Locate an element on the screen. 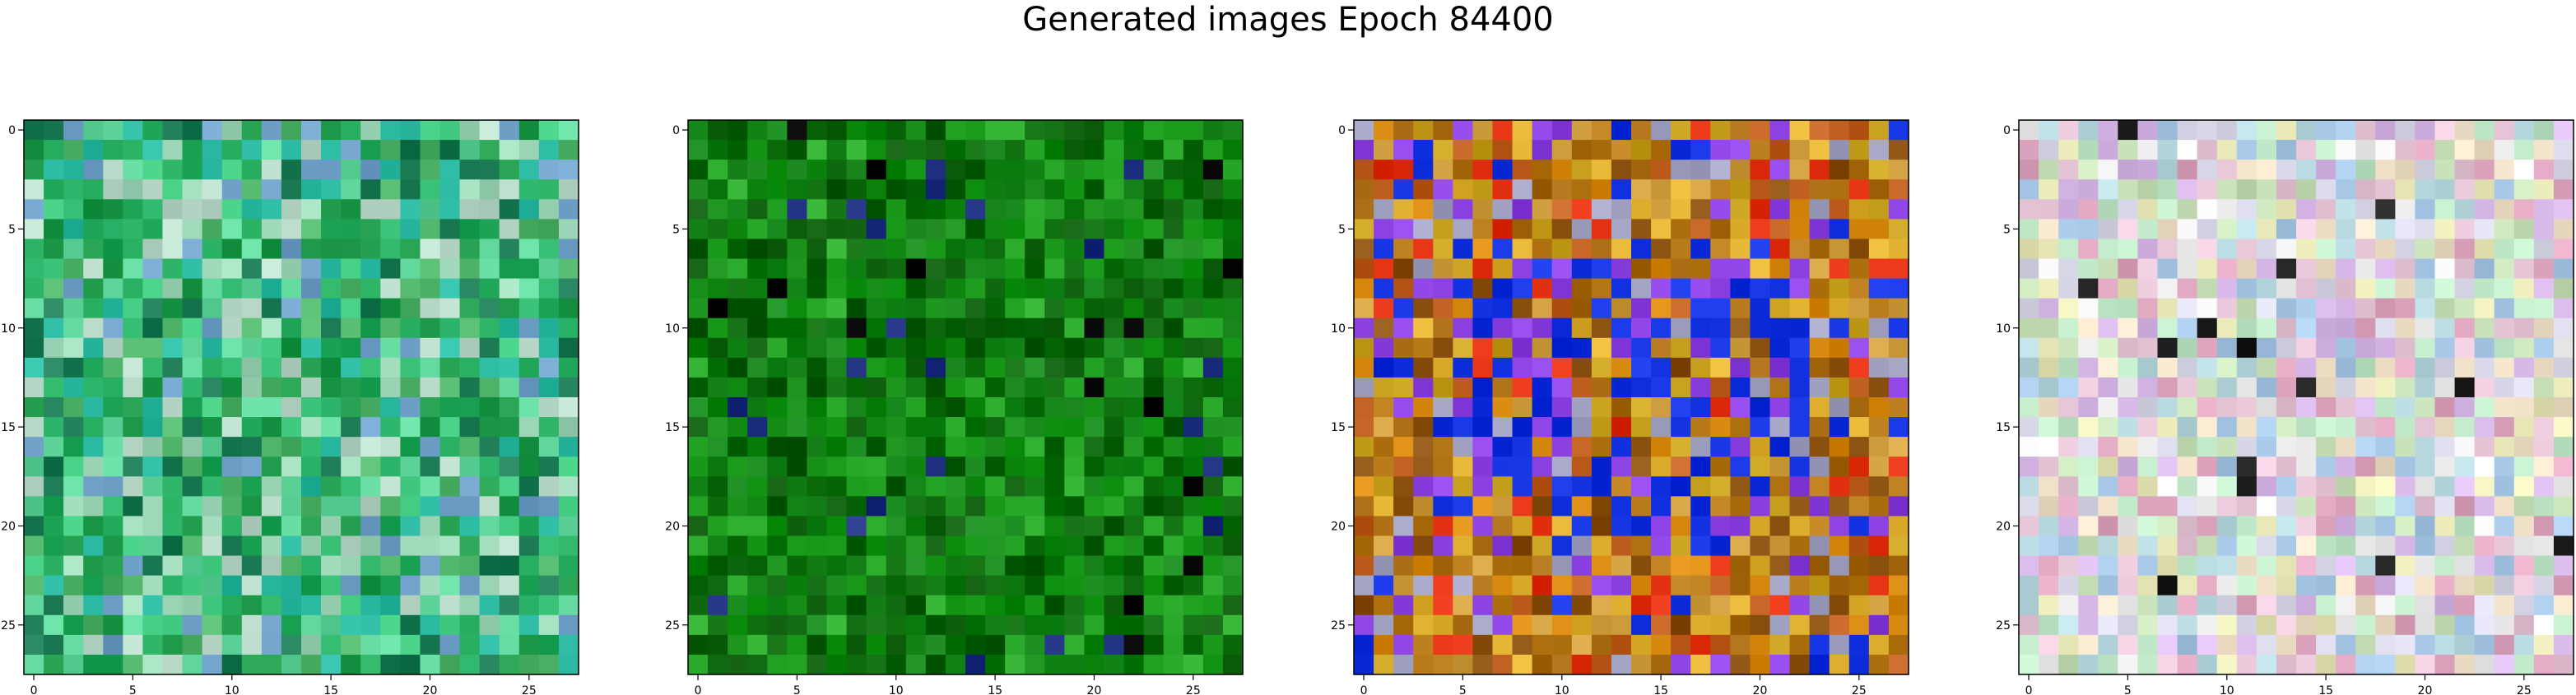 This screenshot has width=2576, height=695. y-tick-label: 0 is located at coordinates (12, 130).